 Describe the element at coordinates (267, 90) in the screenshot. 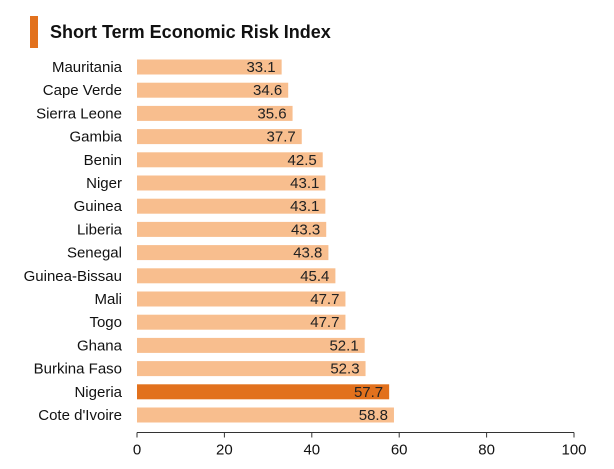

I see `data-label: 34.6` at that location.